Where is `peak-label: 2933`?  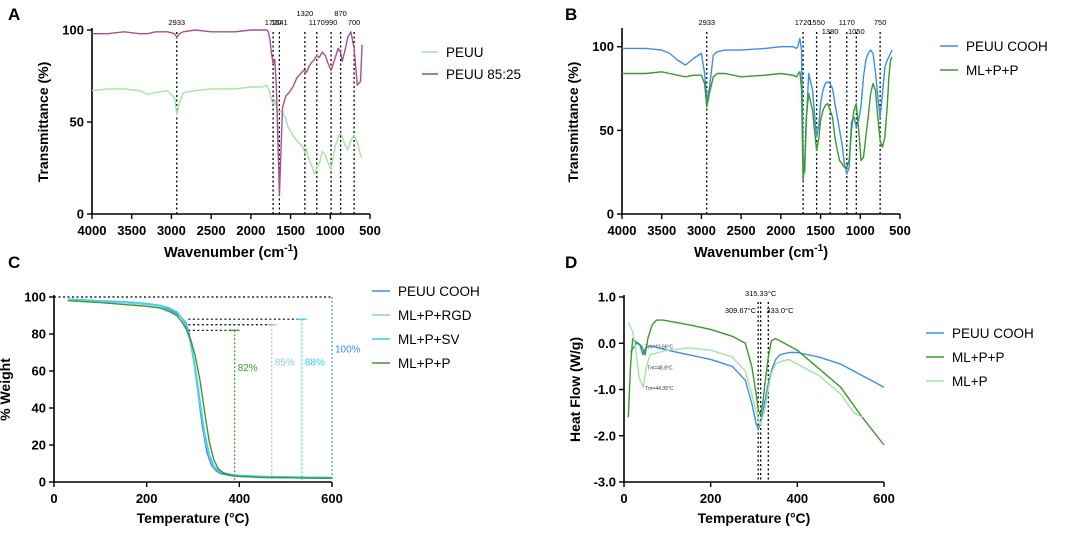
peak-label: 2933 is located at coordinates (706, 22).